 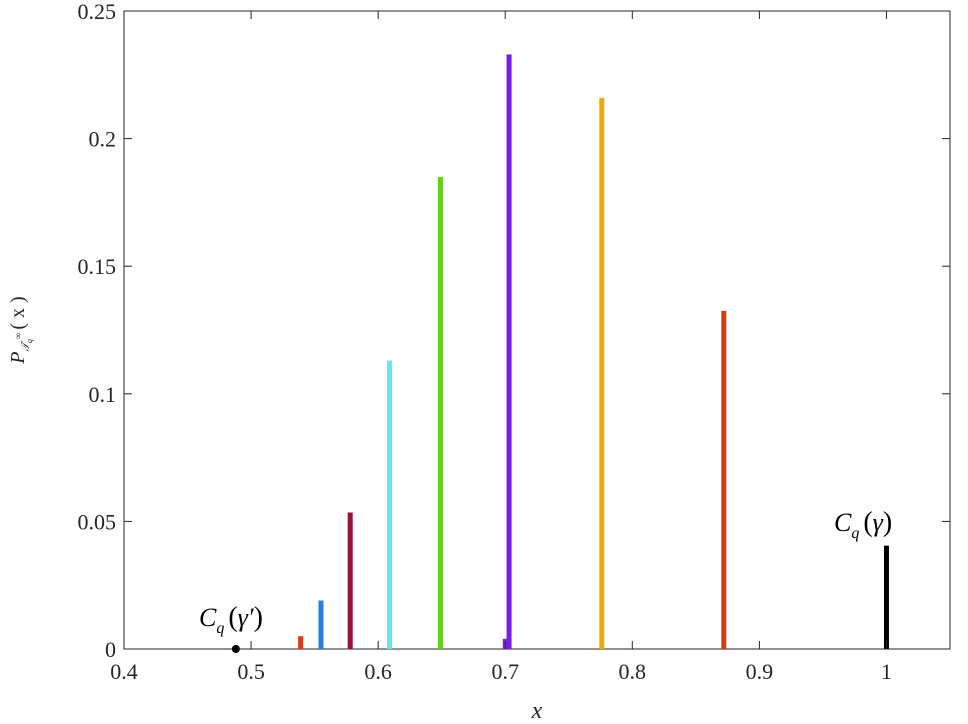 I want to click on marker-point, so click(x=235, y=649).